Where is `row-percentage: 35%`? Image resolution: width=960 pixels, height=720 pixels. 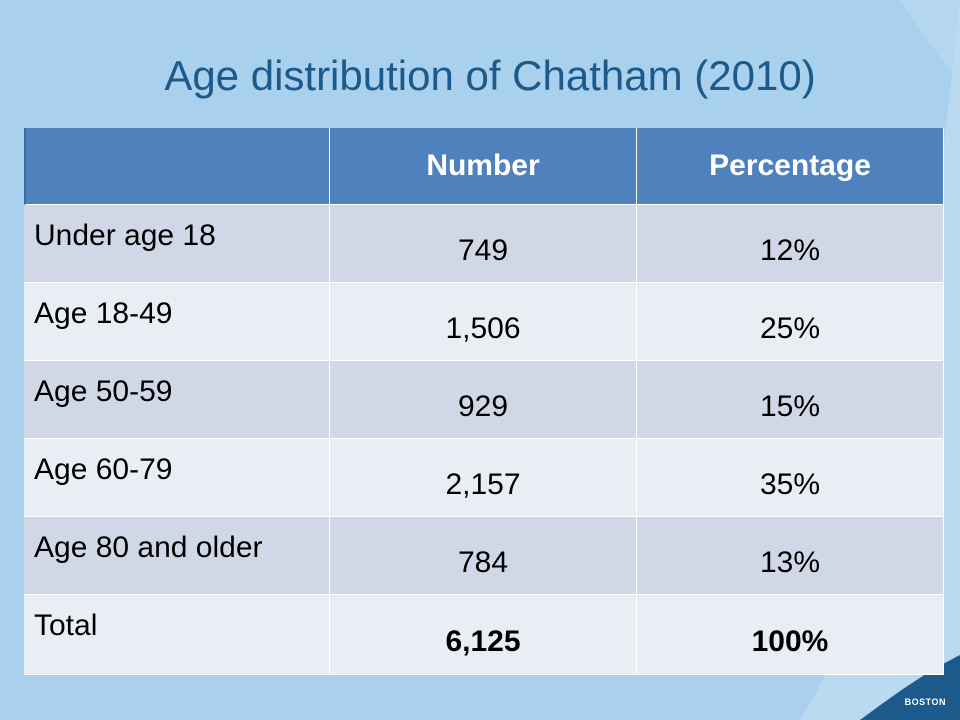
row-percentage: 35% is located at coordinates (790, 478).